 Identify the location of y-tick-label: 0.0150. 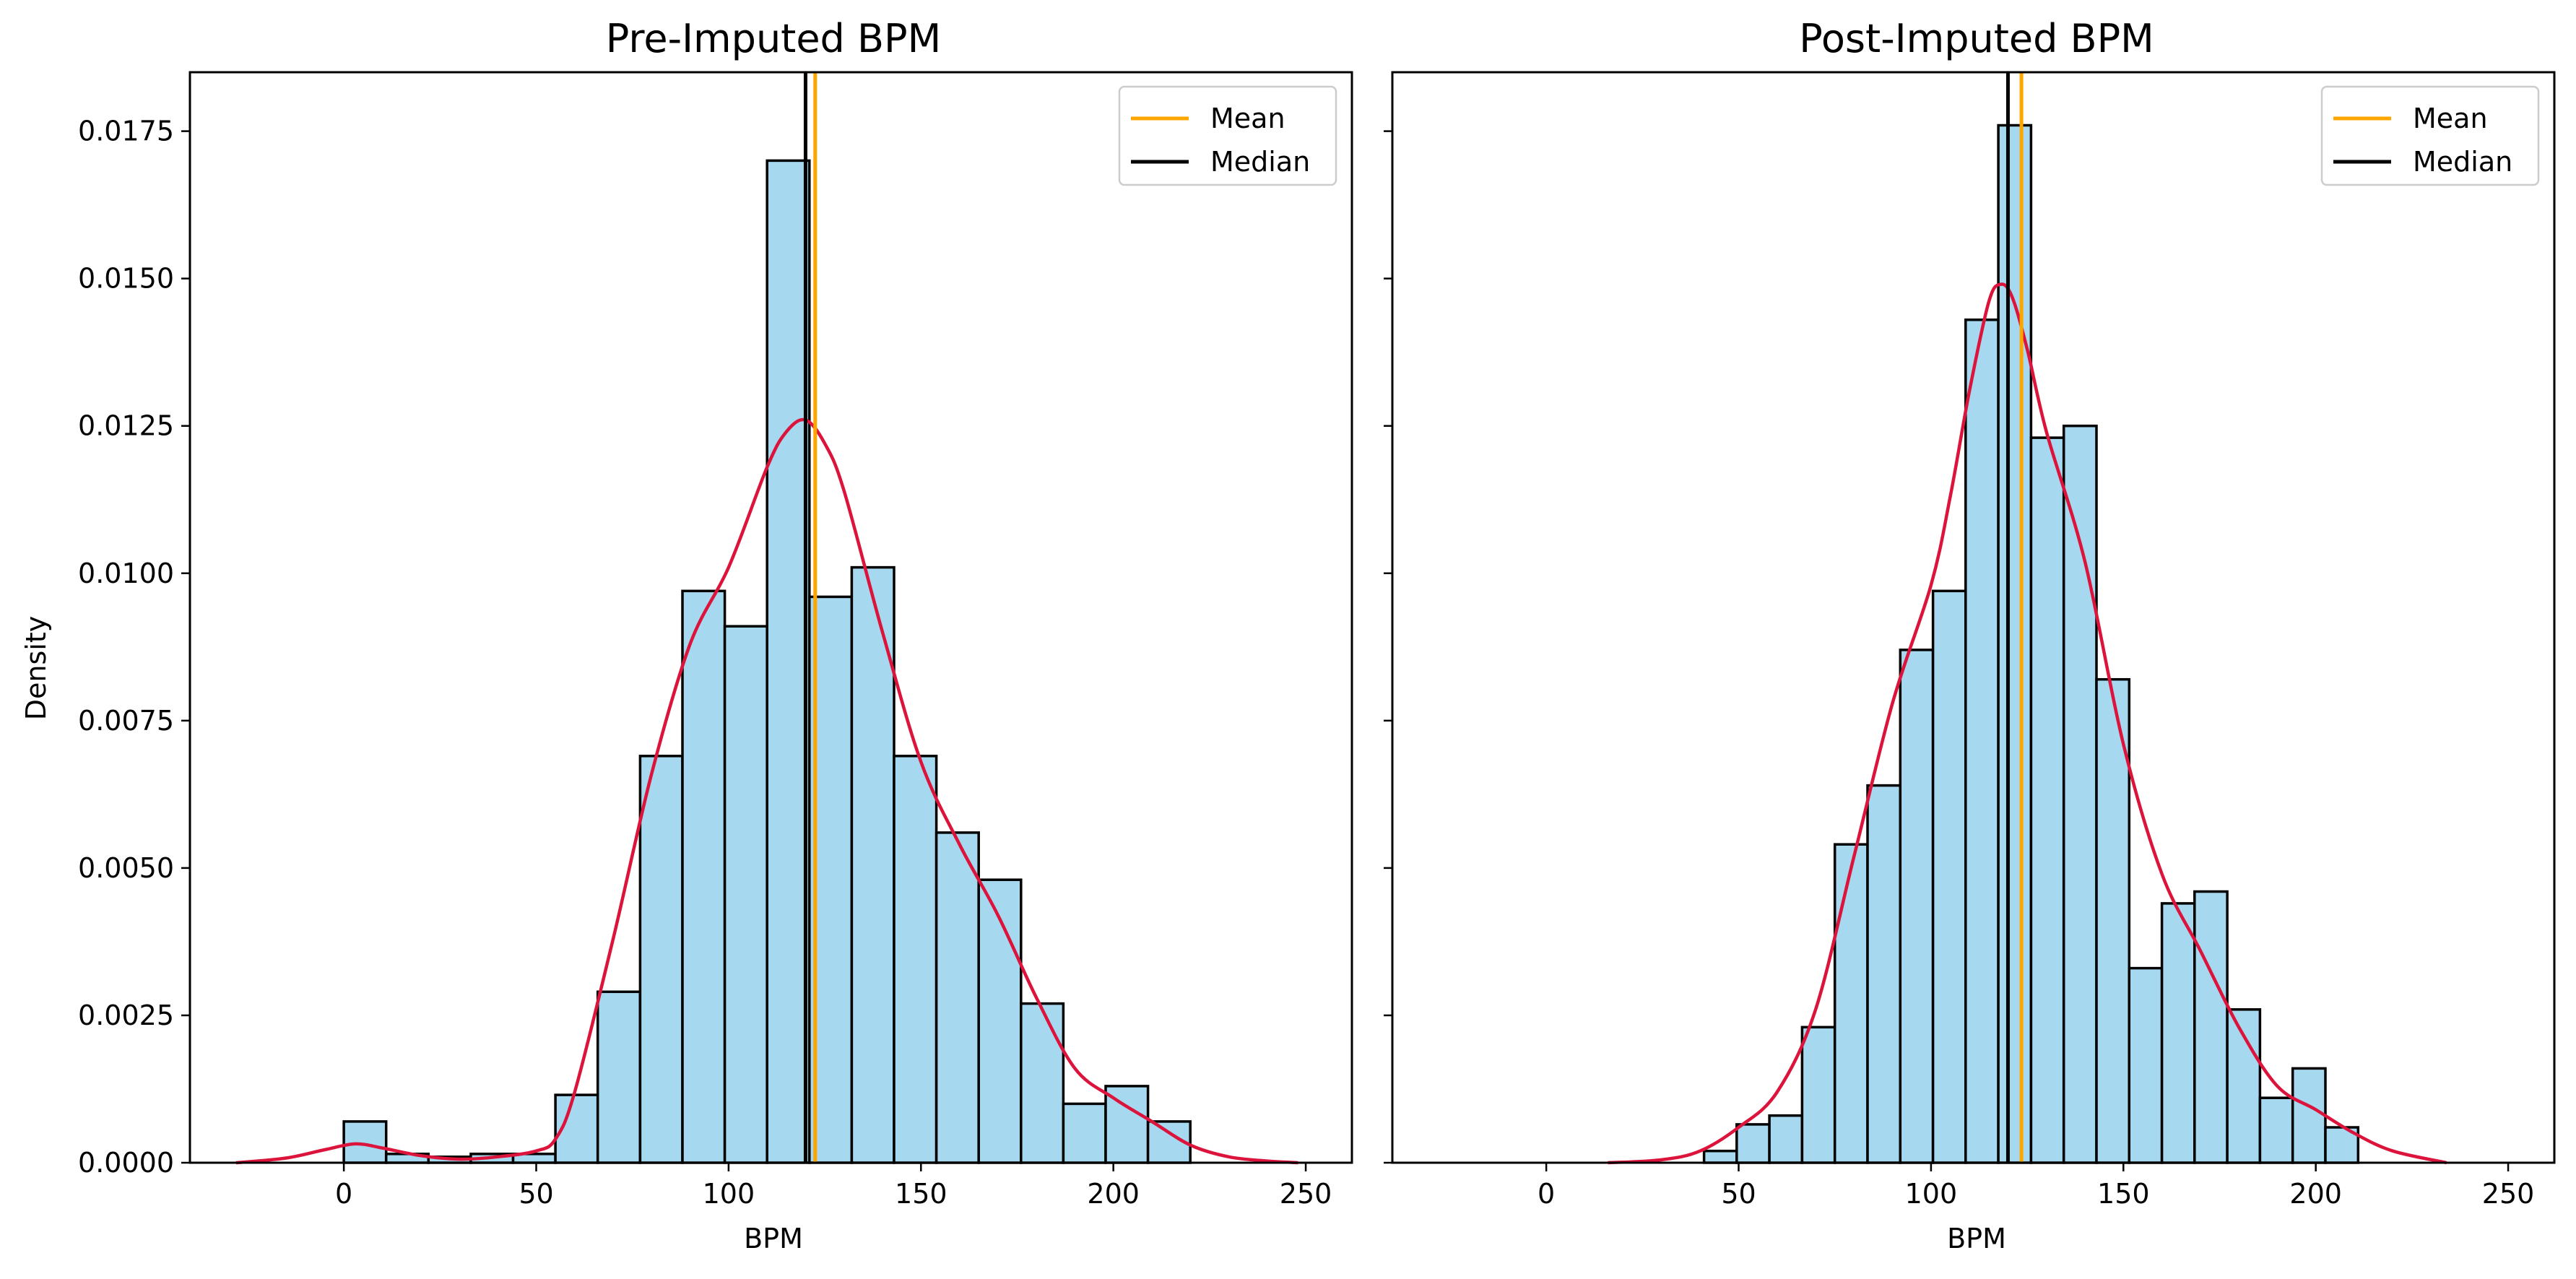
(126, 279).